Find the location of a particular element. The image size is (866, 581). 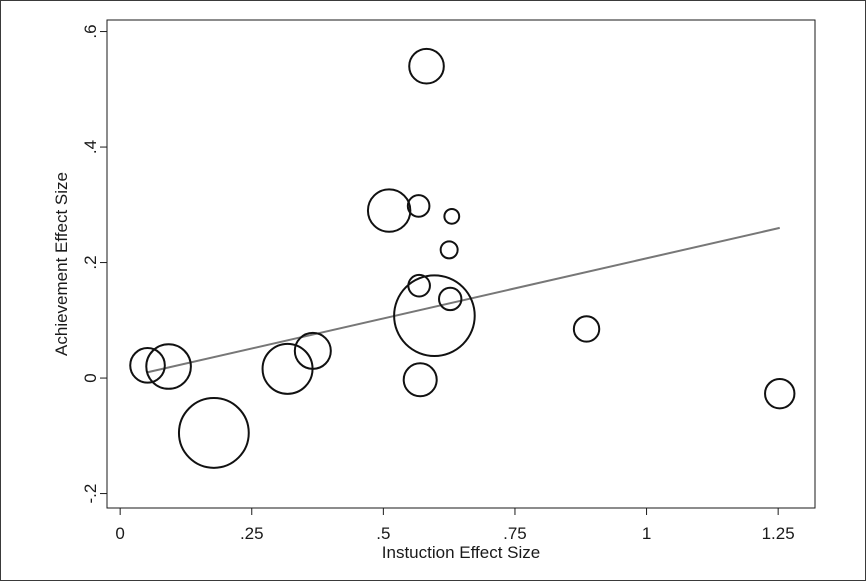

x-tick-label: 1 is located at coordinates (646, 533).